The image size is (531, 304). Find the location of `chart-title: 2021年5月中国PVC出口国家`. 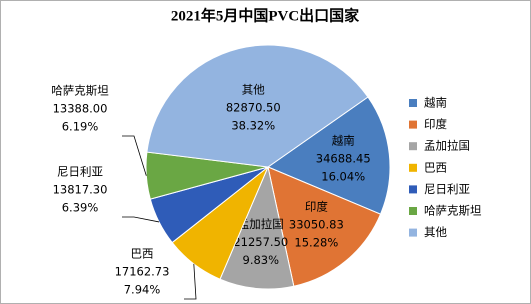

chart-title: 2021年5月中国PVC出口国家 is located at coordinates (265, 15).